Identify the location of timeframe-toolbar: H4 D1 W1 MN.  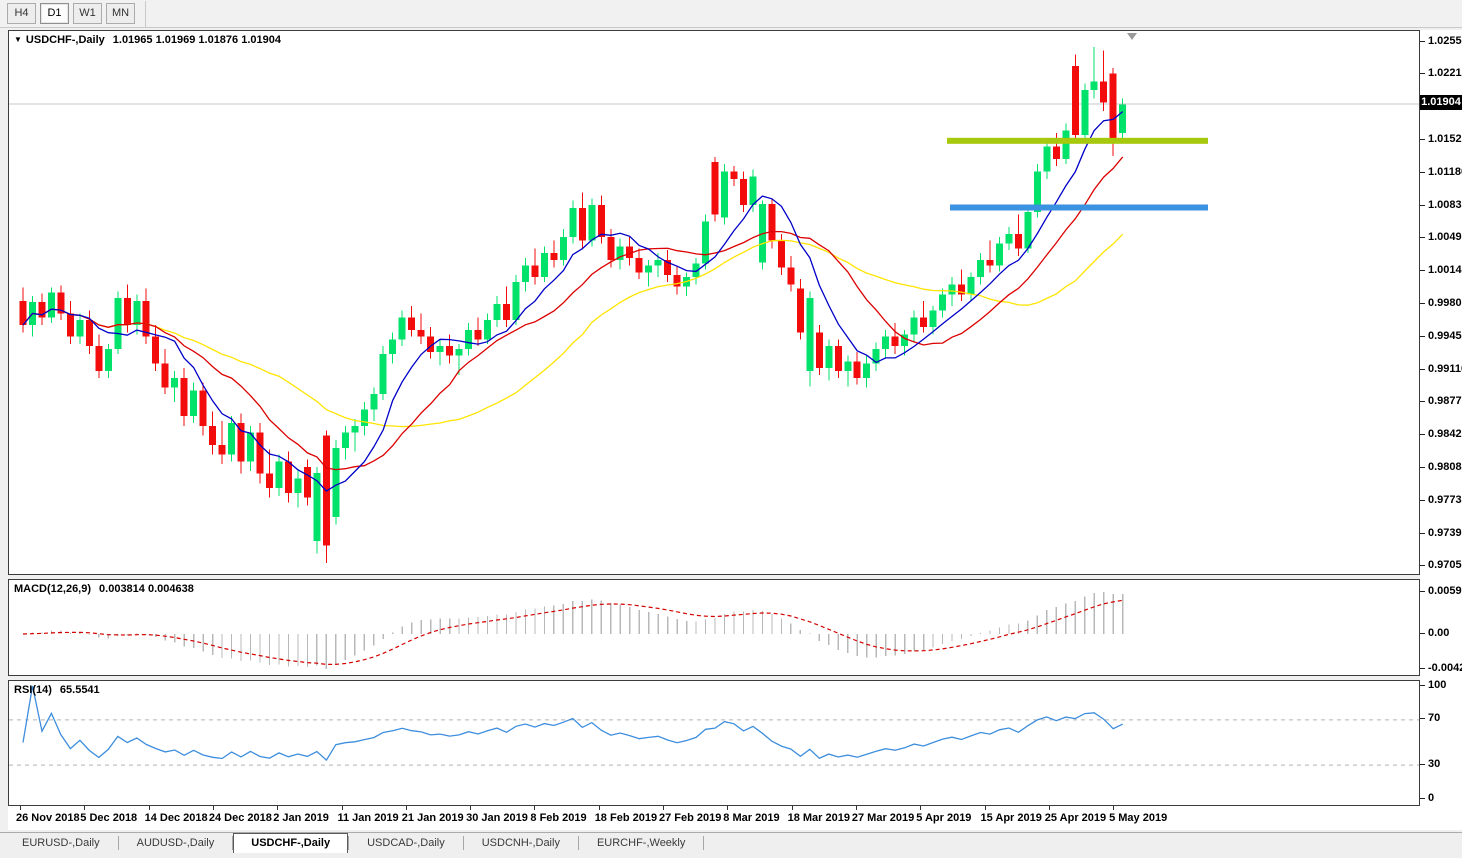
(731, 14).